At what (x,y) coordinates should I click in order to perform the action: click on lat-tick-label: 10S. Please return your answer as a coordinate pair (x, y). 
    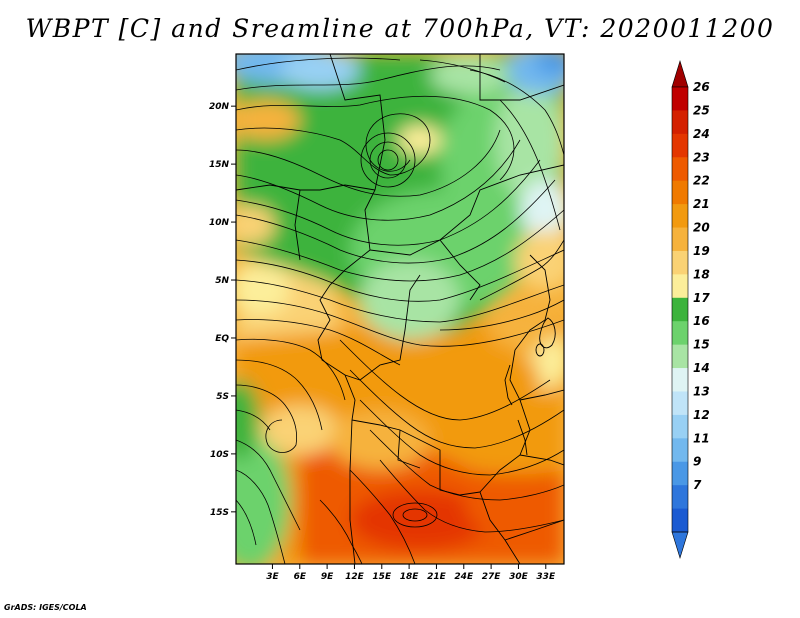
    Looking at the image, I should click on (219, 455).